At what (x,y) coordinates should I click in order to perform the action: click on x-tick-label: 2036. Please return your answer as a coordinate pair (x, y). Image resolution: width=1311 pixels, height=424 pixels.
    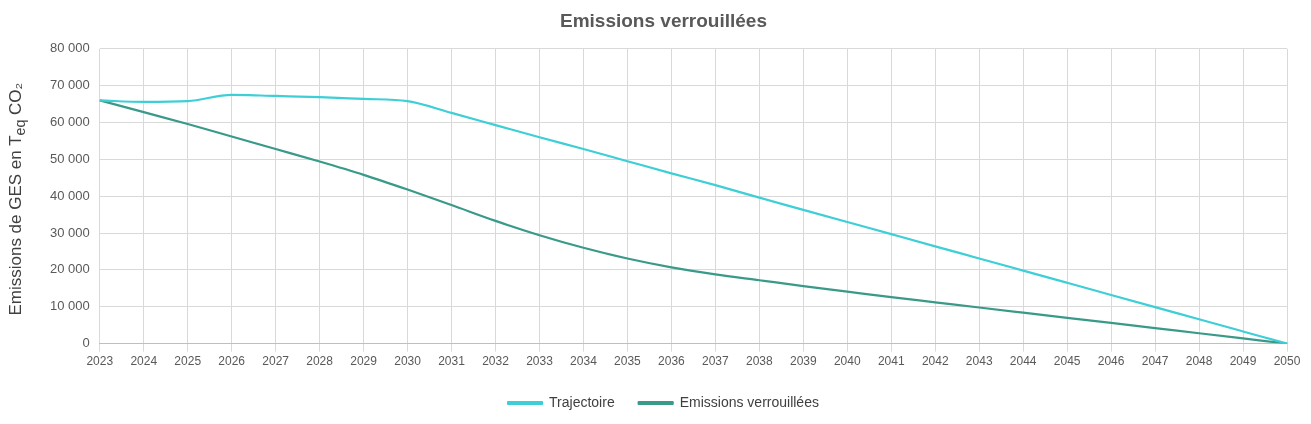
    Looking at the image, I should click on (672, 361).